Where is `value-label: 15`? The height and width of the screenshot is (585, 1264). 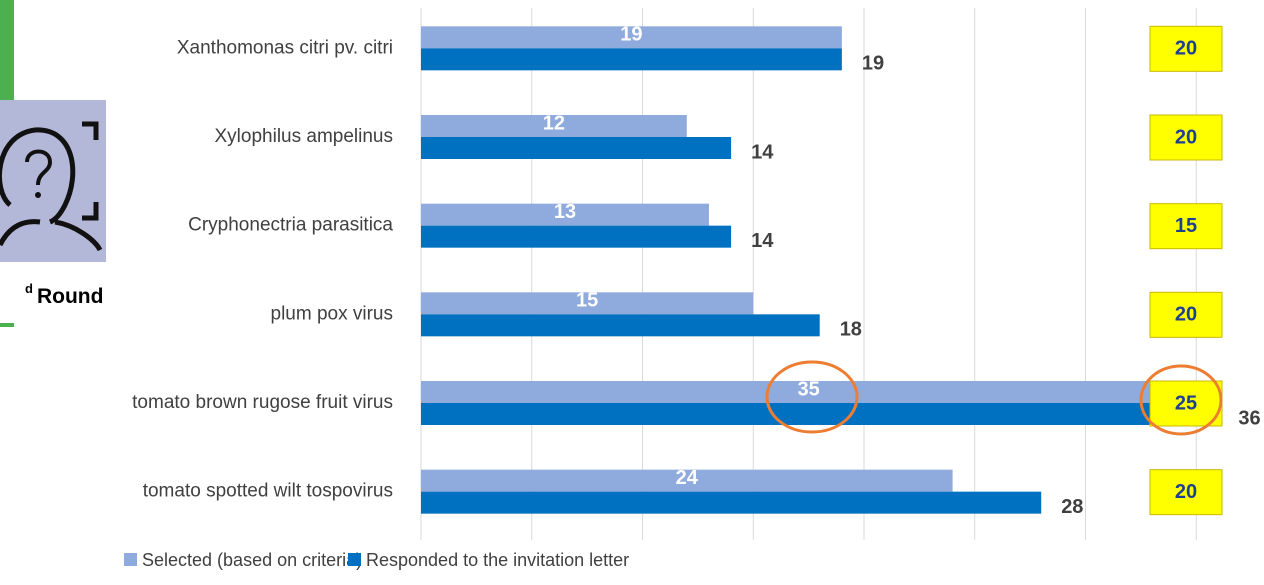 value-label: 15 is located at coordinates (587, 301).